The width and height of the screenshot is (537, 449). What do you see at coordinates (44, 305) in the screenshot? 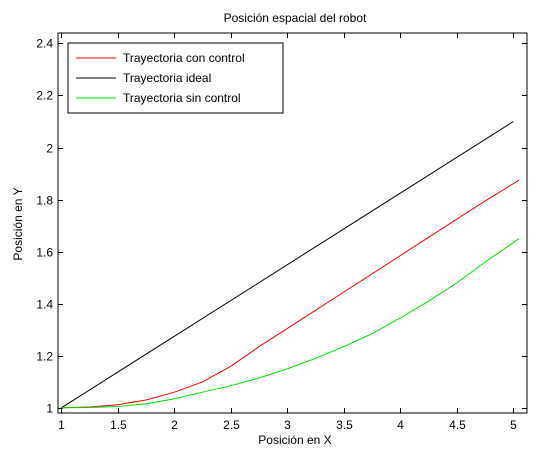
I see `y-tick-label: 1.4` at bounding box center [44, 305].